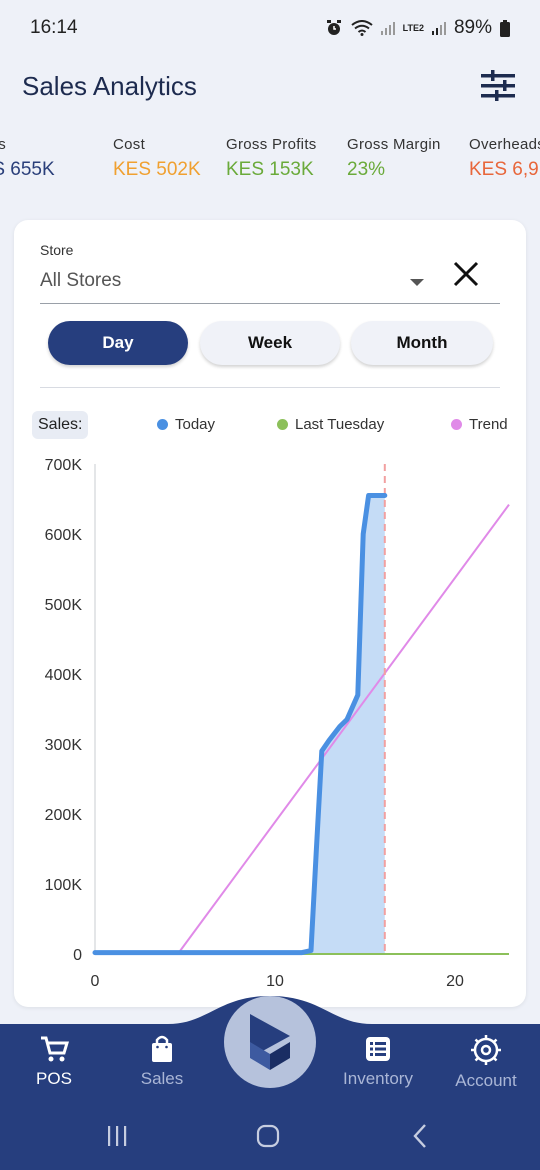 This screenshot has height=1170, width=540. What do you see at coordinates (504, 158) in the screenshot?
I see `metric-overheads: Overheads KES 6,9` at bounding box center [504, 158].